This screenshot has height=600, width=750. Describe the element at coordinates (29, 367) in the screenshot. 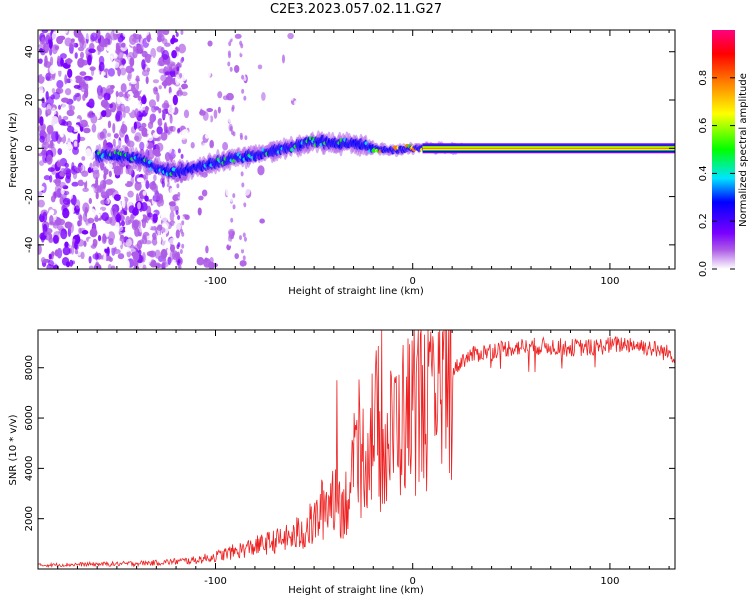

I see `snr-y-tick-label: 8000` at that location.